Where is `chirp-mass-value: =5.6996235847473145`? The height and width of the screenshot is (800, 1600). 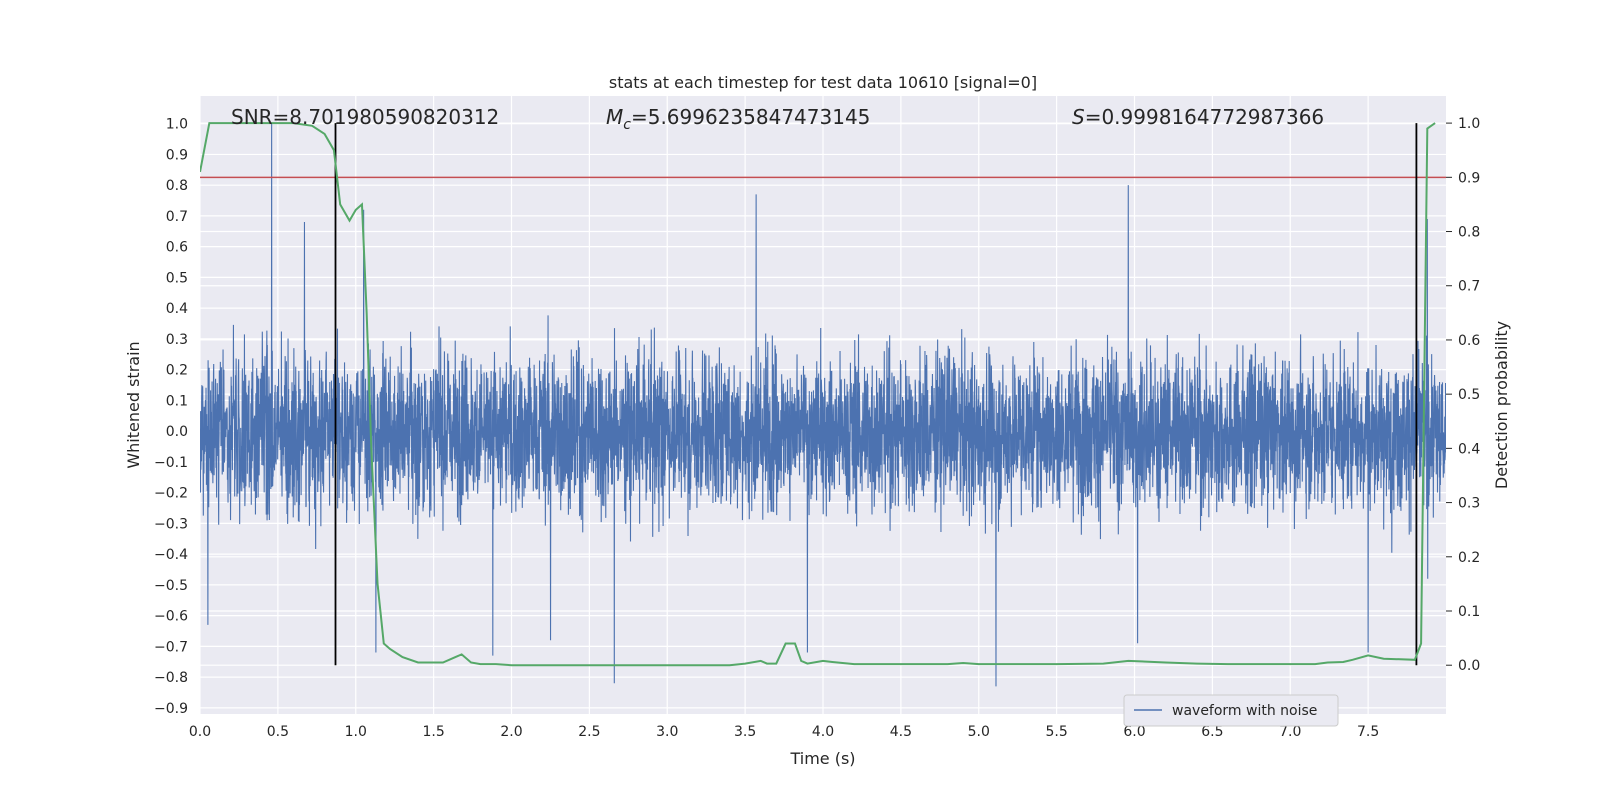 chirp-mass-value: =5.6996235847473145 is located at coordinates (750, 117).